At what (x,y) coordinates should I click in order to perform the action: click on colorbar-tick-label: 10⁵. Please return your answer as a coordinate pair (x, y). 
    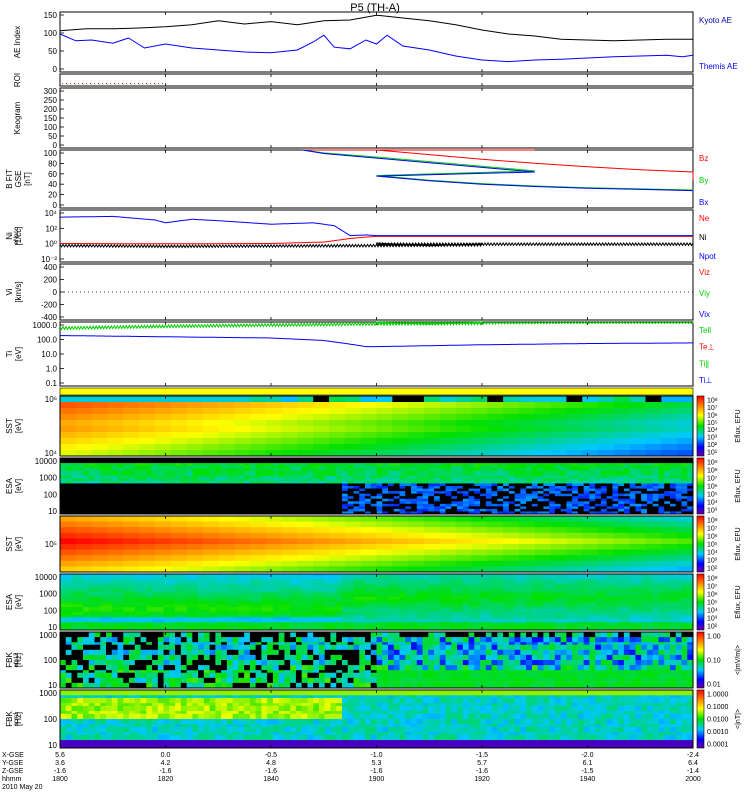
    Looking at the image, I should click on (712, 495).